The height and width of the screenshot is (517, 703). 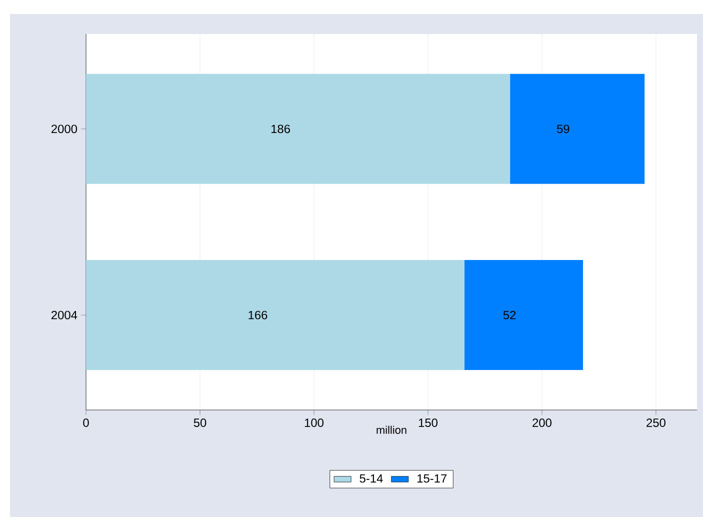 I want to click on x-tick-label: 200, so click(x=542, y=422).